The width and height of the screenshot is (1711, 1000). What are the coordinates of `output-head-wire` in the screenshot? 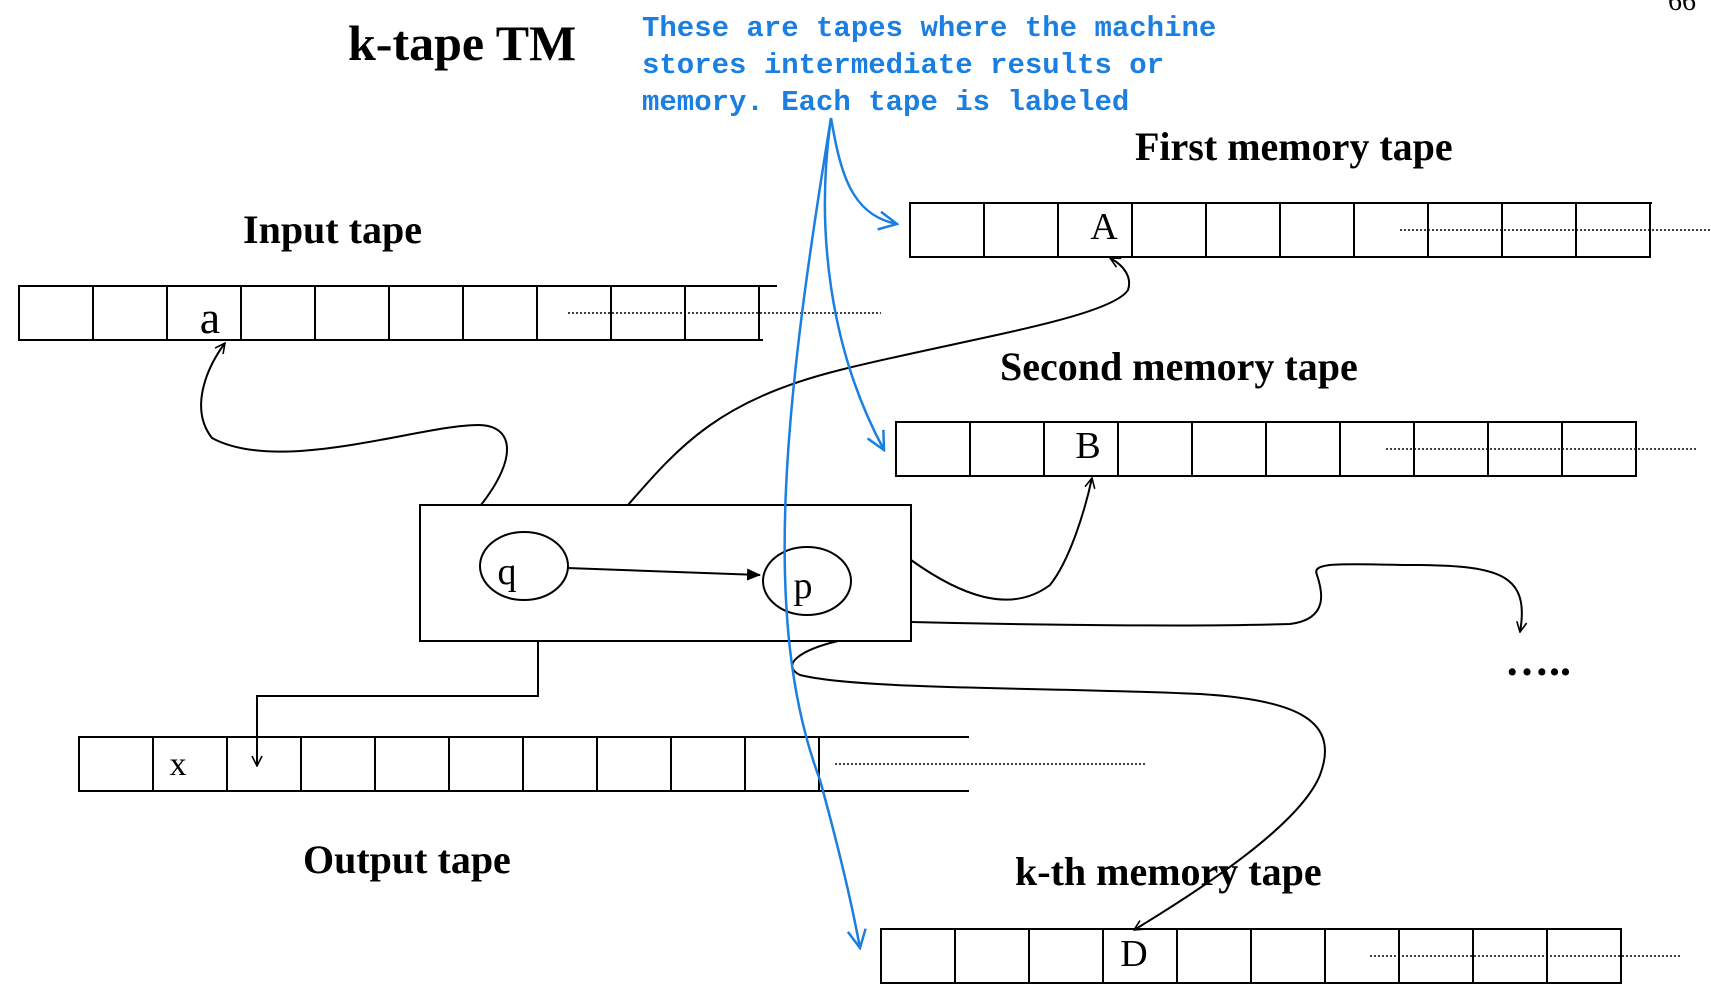 It's located at (398, 703).